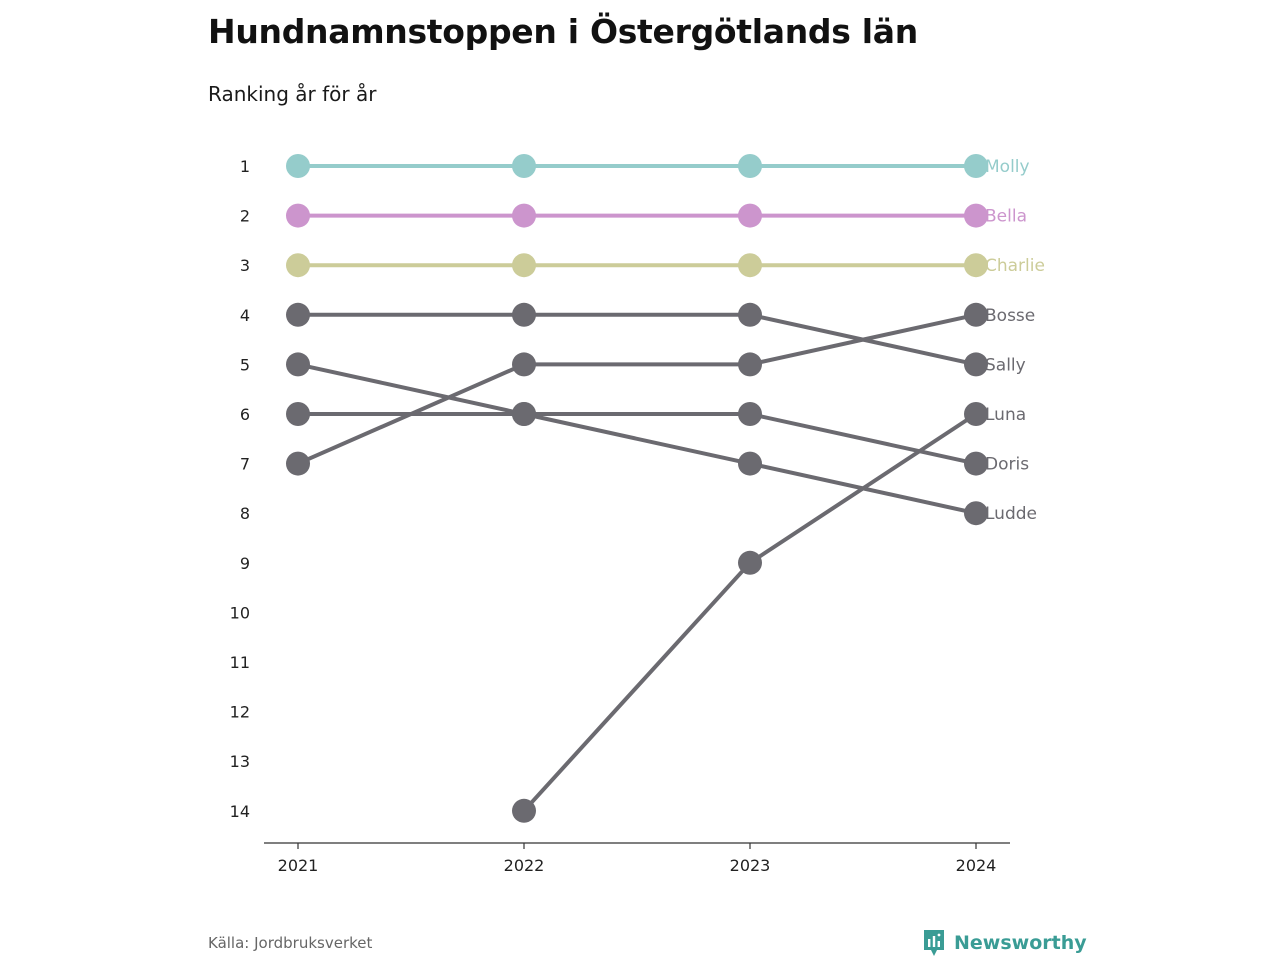 This screenshot has height=960, width=1280. I want to click on brand-name: Newsworthy, so click(1020, 943).